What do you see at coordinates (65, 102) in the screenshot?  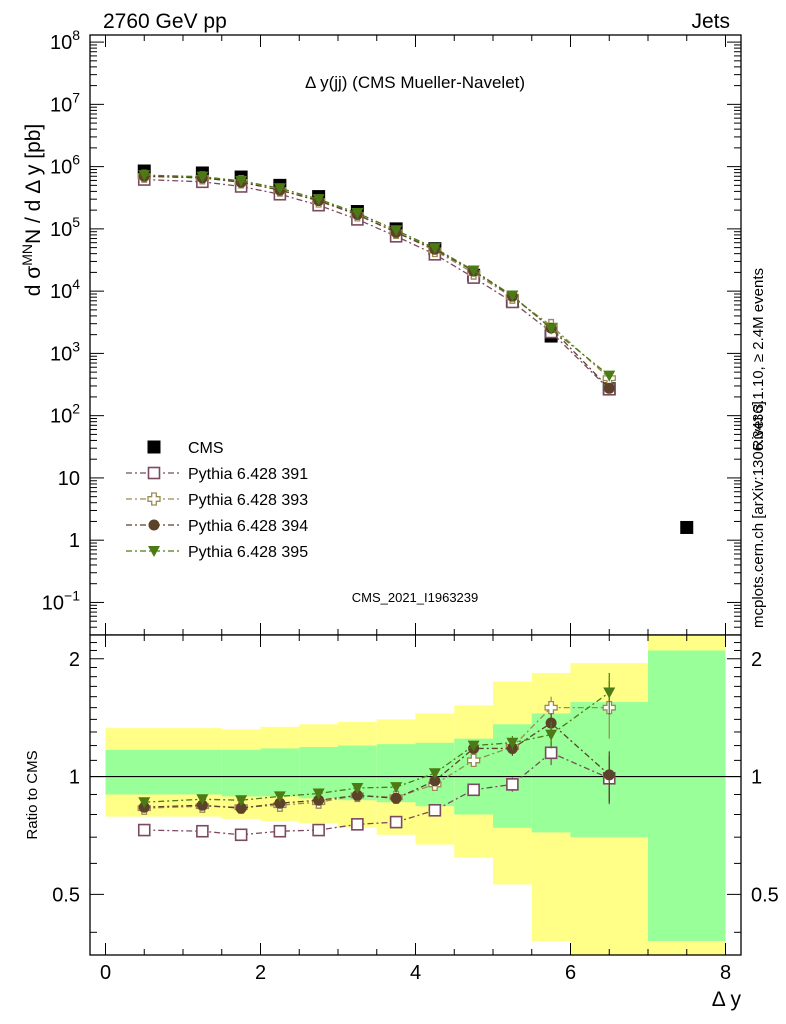 I see `y-tick-label: 10⁷` at bounding box center [65, 102].